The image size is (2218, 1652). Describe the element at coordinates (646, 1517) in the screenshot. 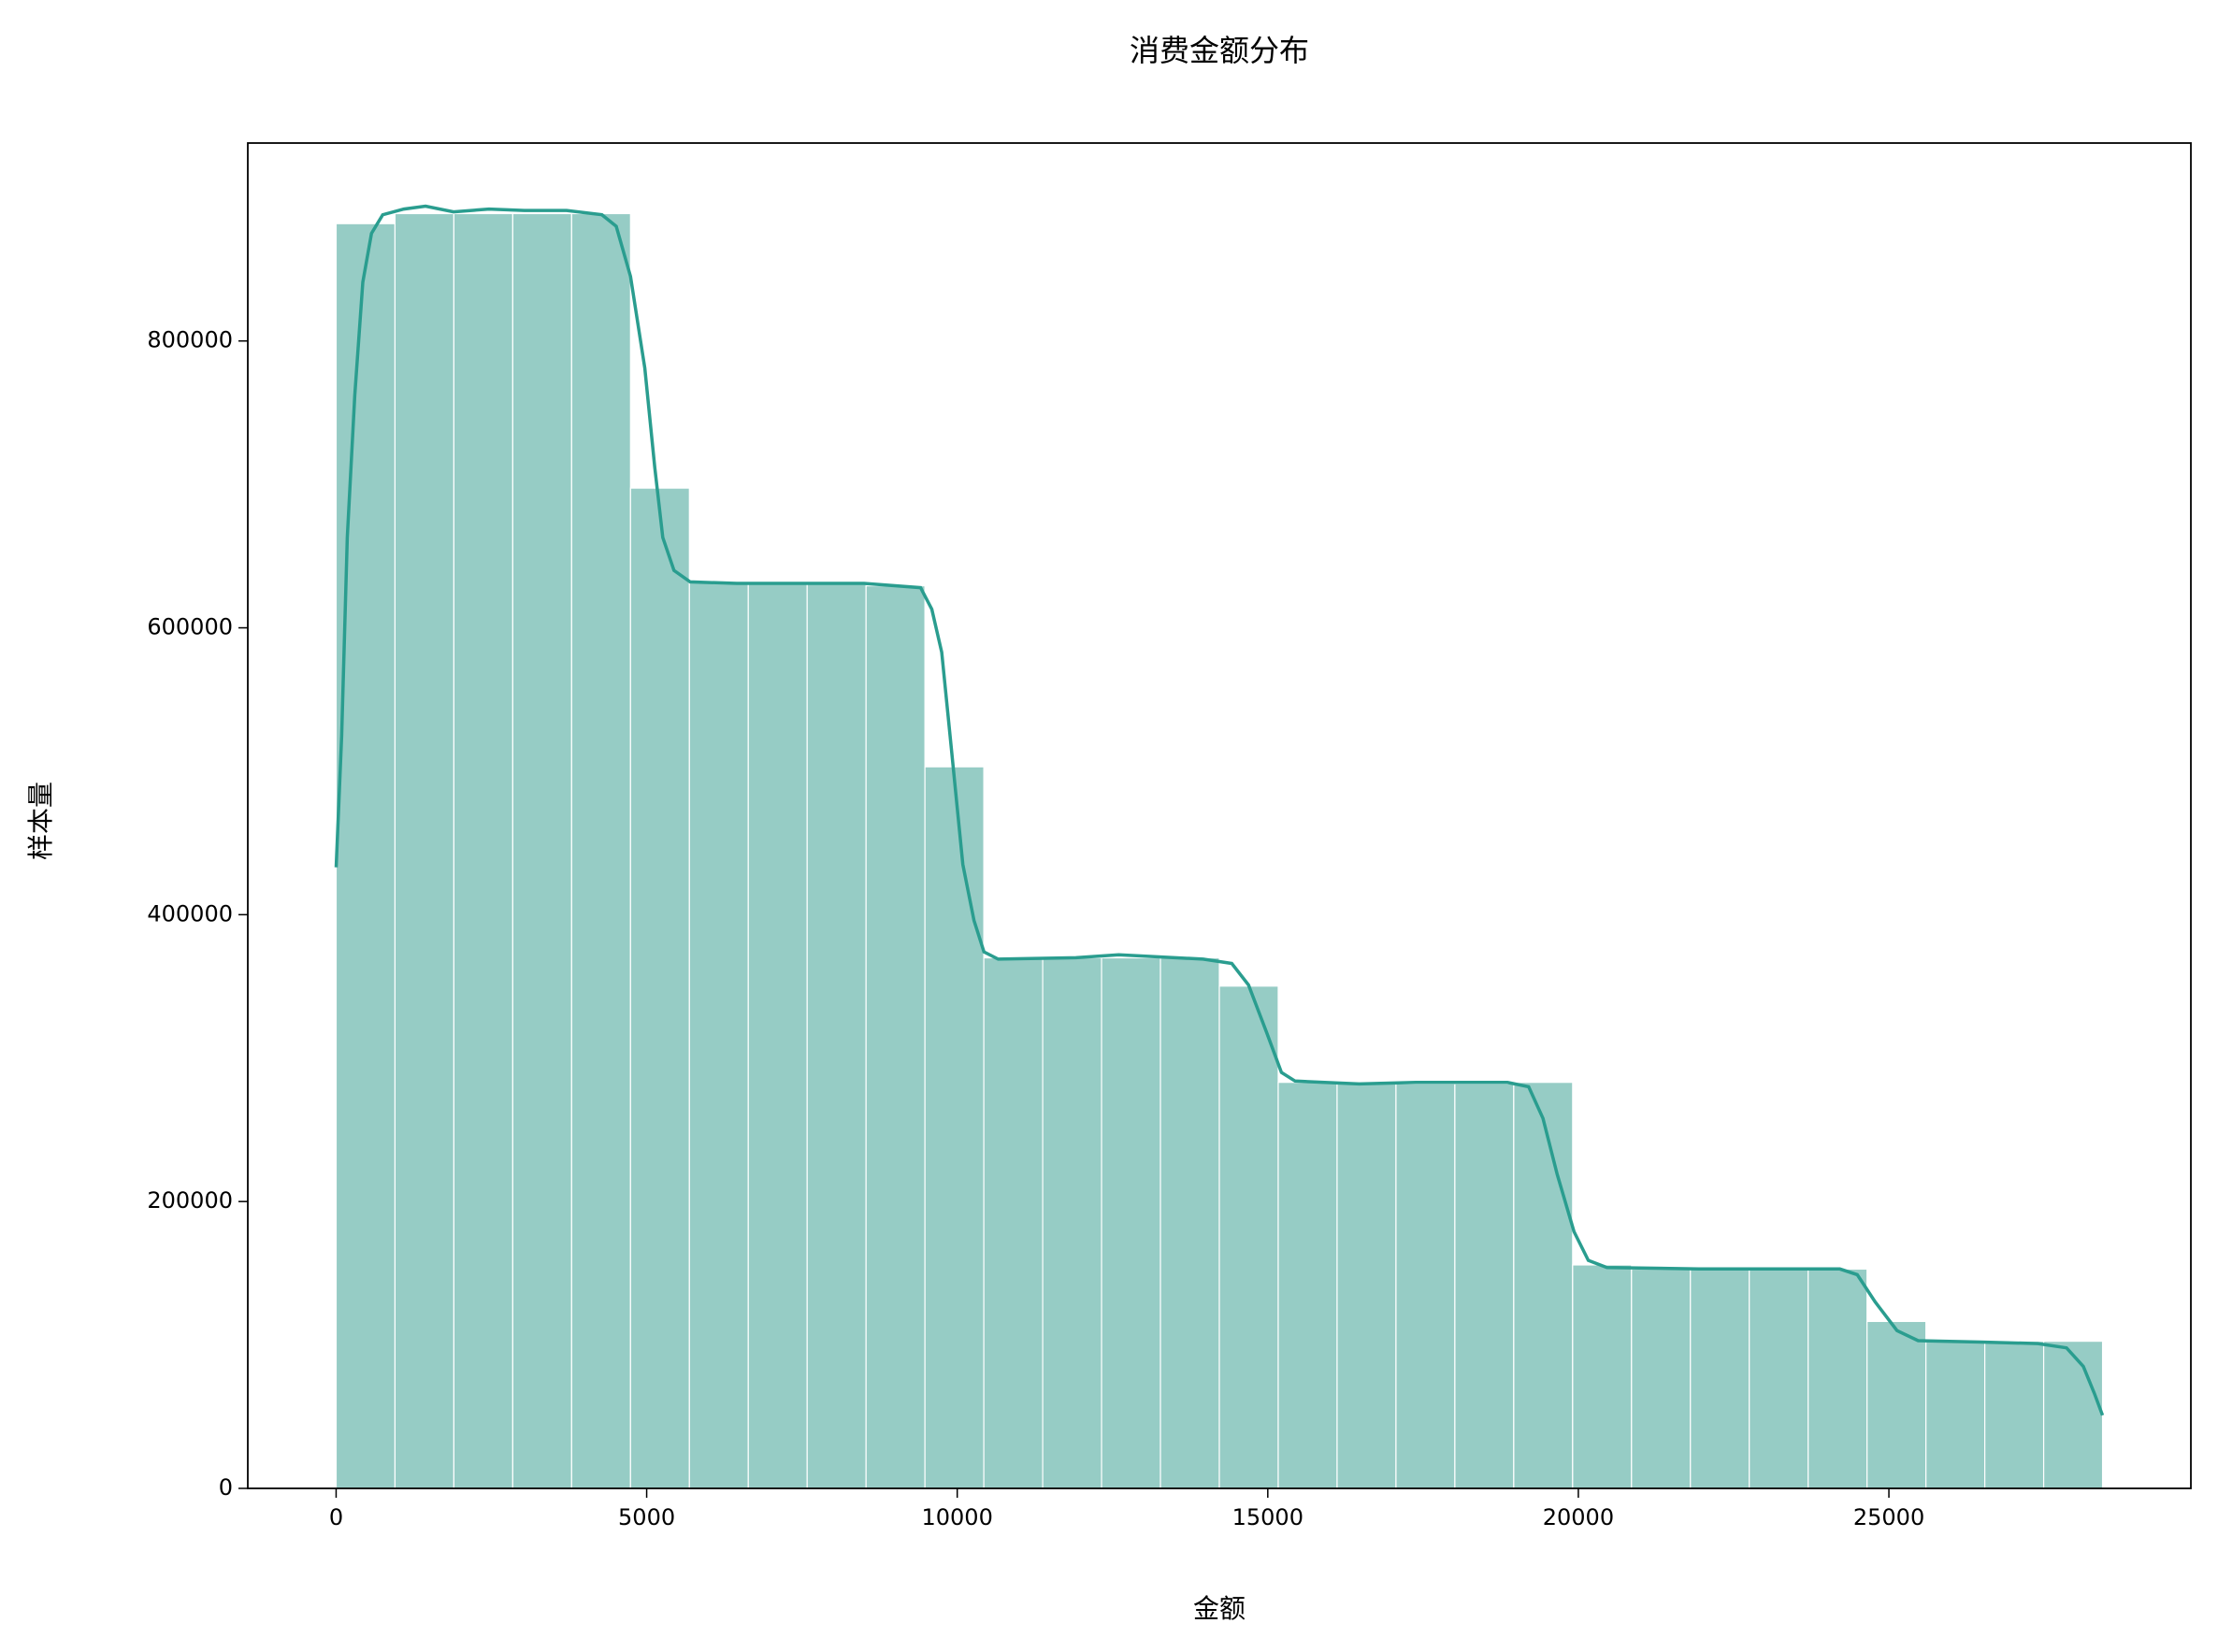

I see `x-tick-label: 5000` at that location.